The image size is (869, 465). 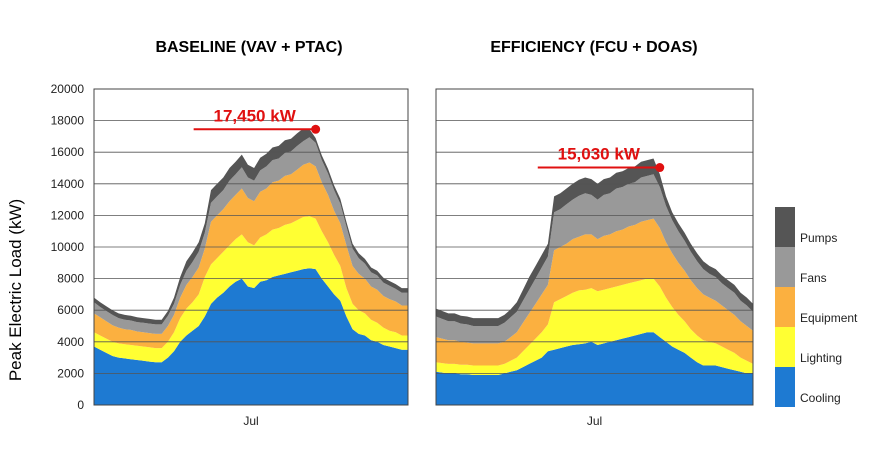 I want to click on y-tick-label: 8000, so click(x=70, y=279).